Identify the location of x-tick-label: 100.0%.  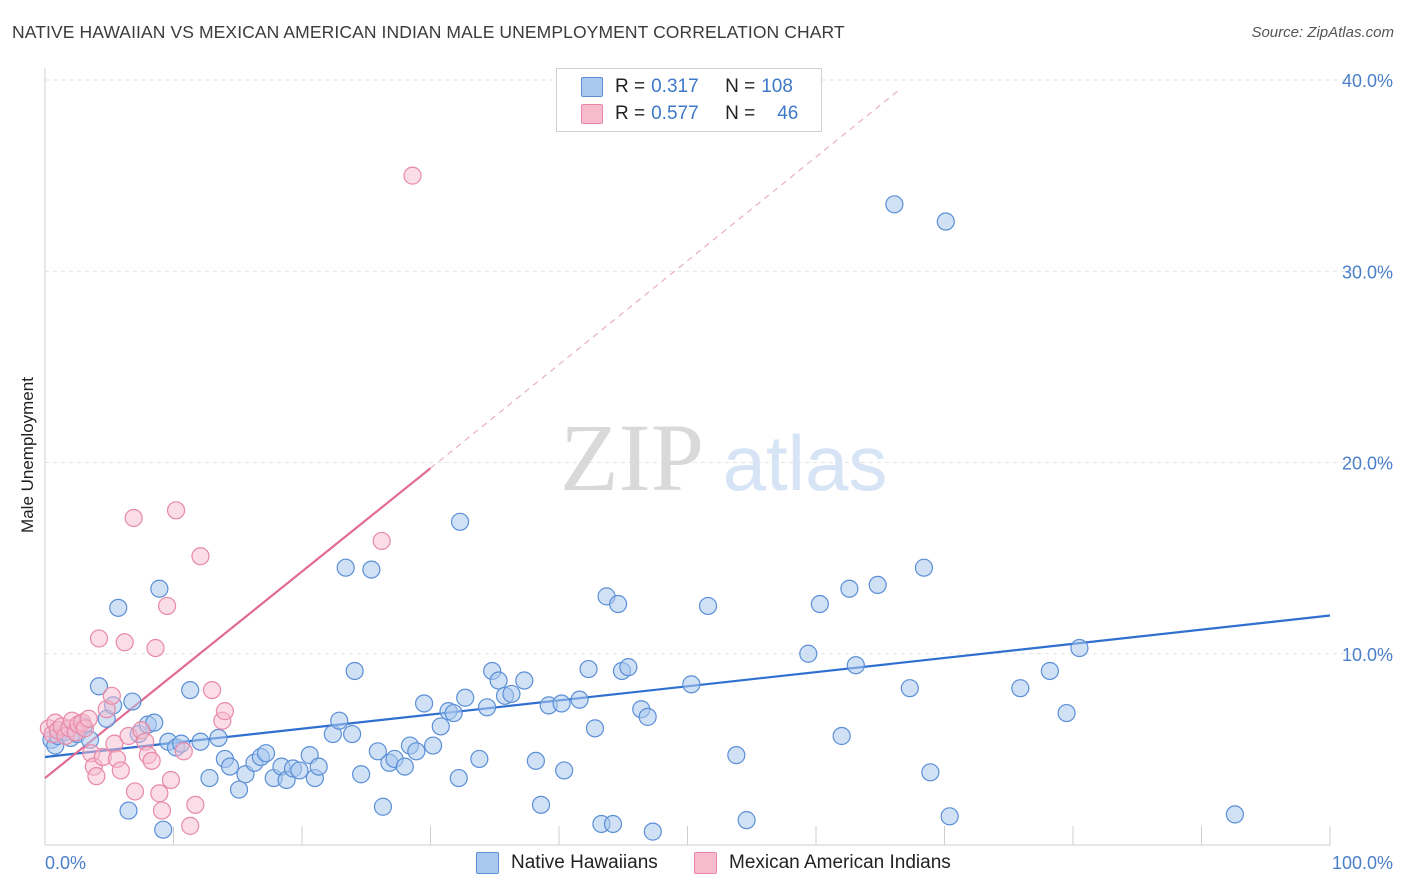
(1362, 863).